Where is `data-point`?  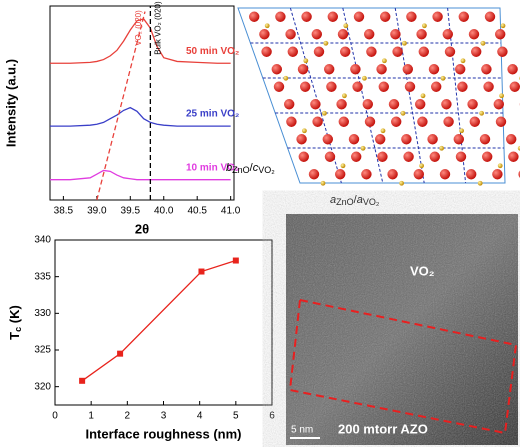
data-point is located at coordinates (201, 271).